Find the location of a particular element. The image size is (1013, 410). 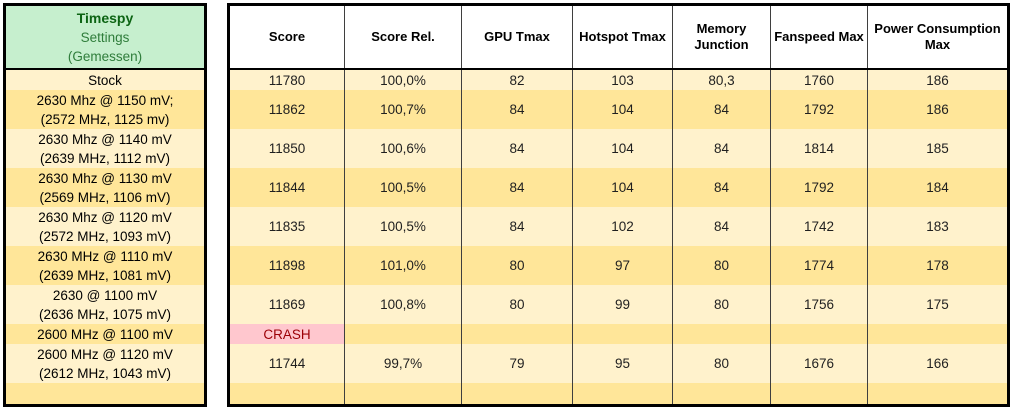

table-row: 11780 100,0% 82 103 80,3 1760 186 is located at coordinates (618, 80).